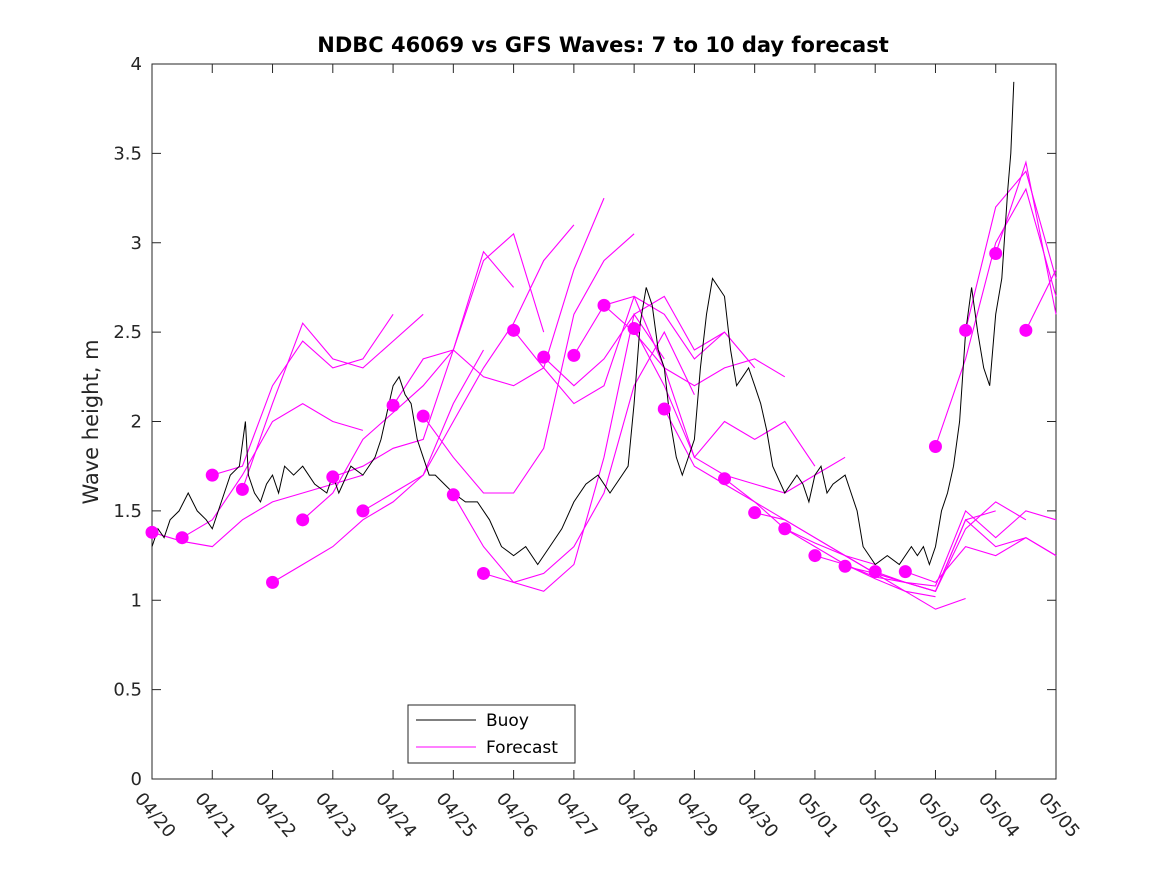  What do you see at coordinates (507, 721) in the screenshot?
I see `legend-buoy-label: Buoy` at bounding box center [507, 721].